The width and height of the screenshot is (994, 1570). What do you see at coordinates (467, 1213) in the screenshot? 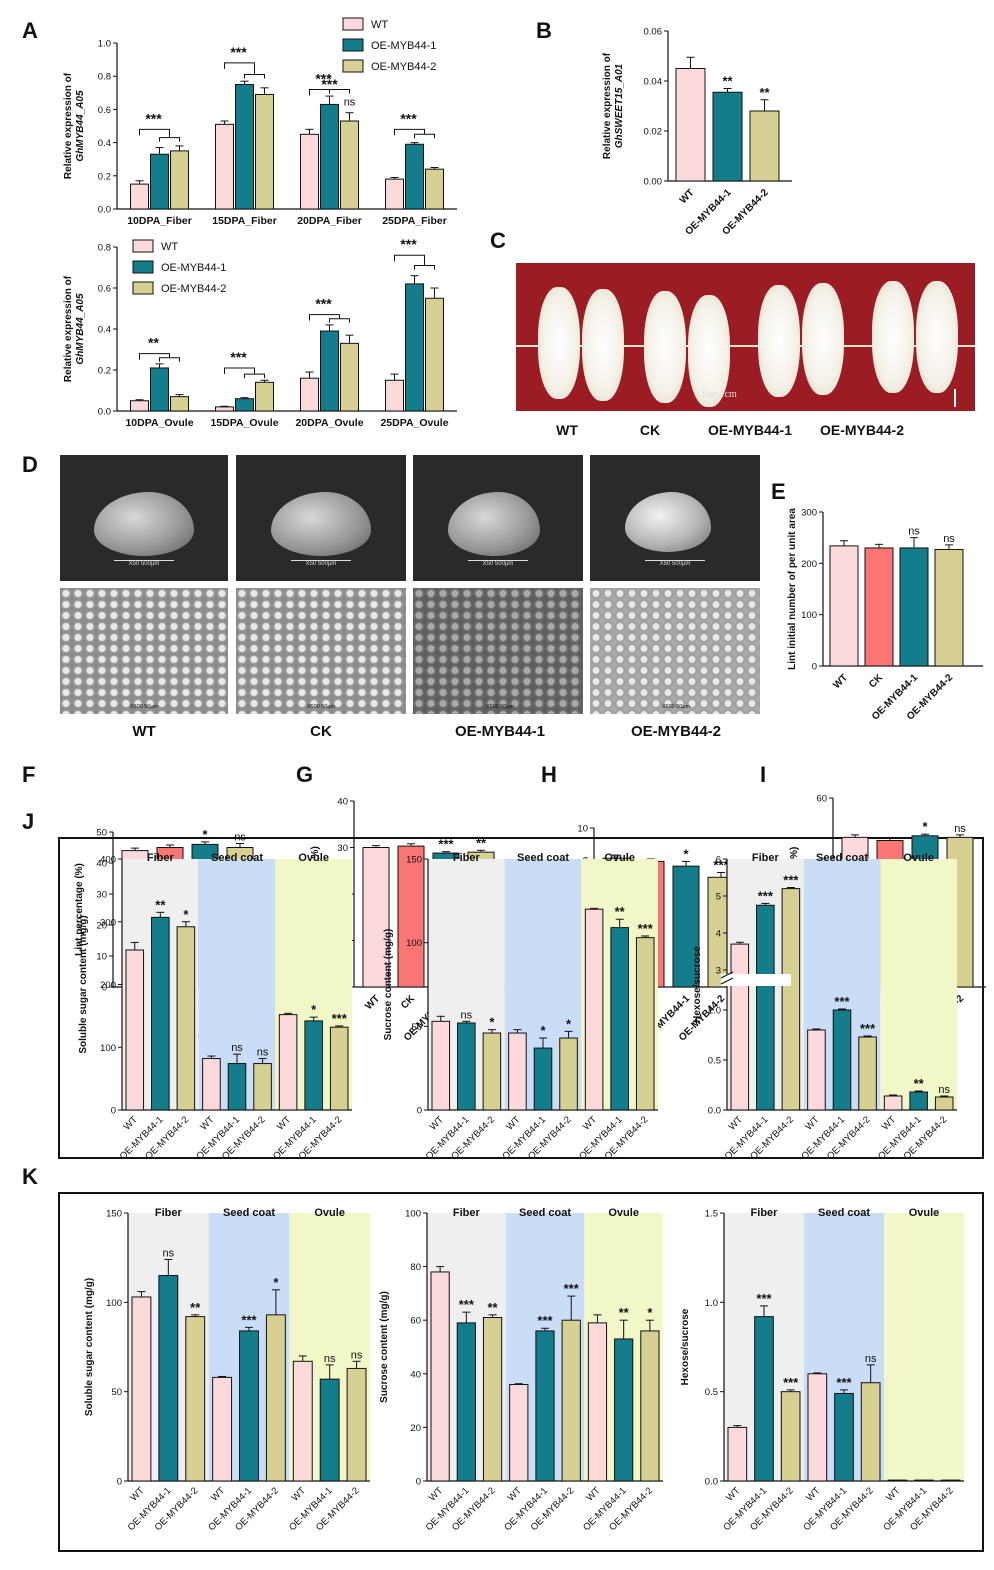
I see `tissue-header: Fiber` at bounding box center [467, 1213].